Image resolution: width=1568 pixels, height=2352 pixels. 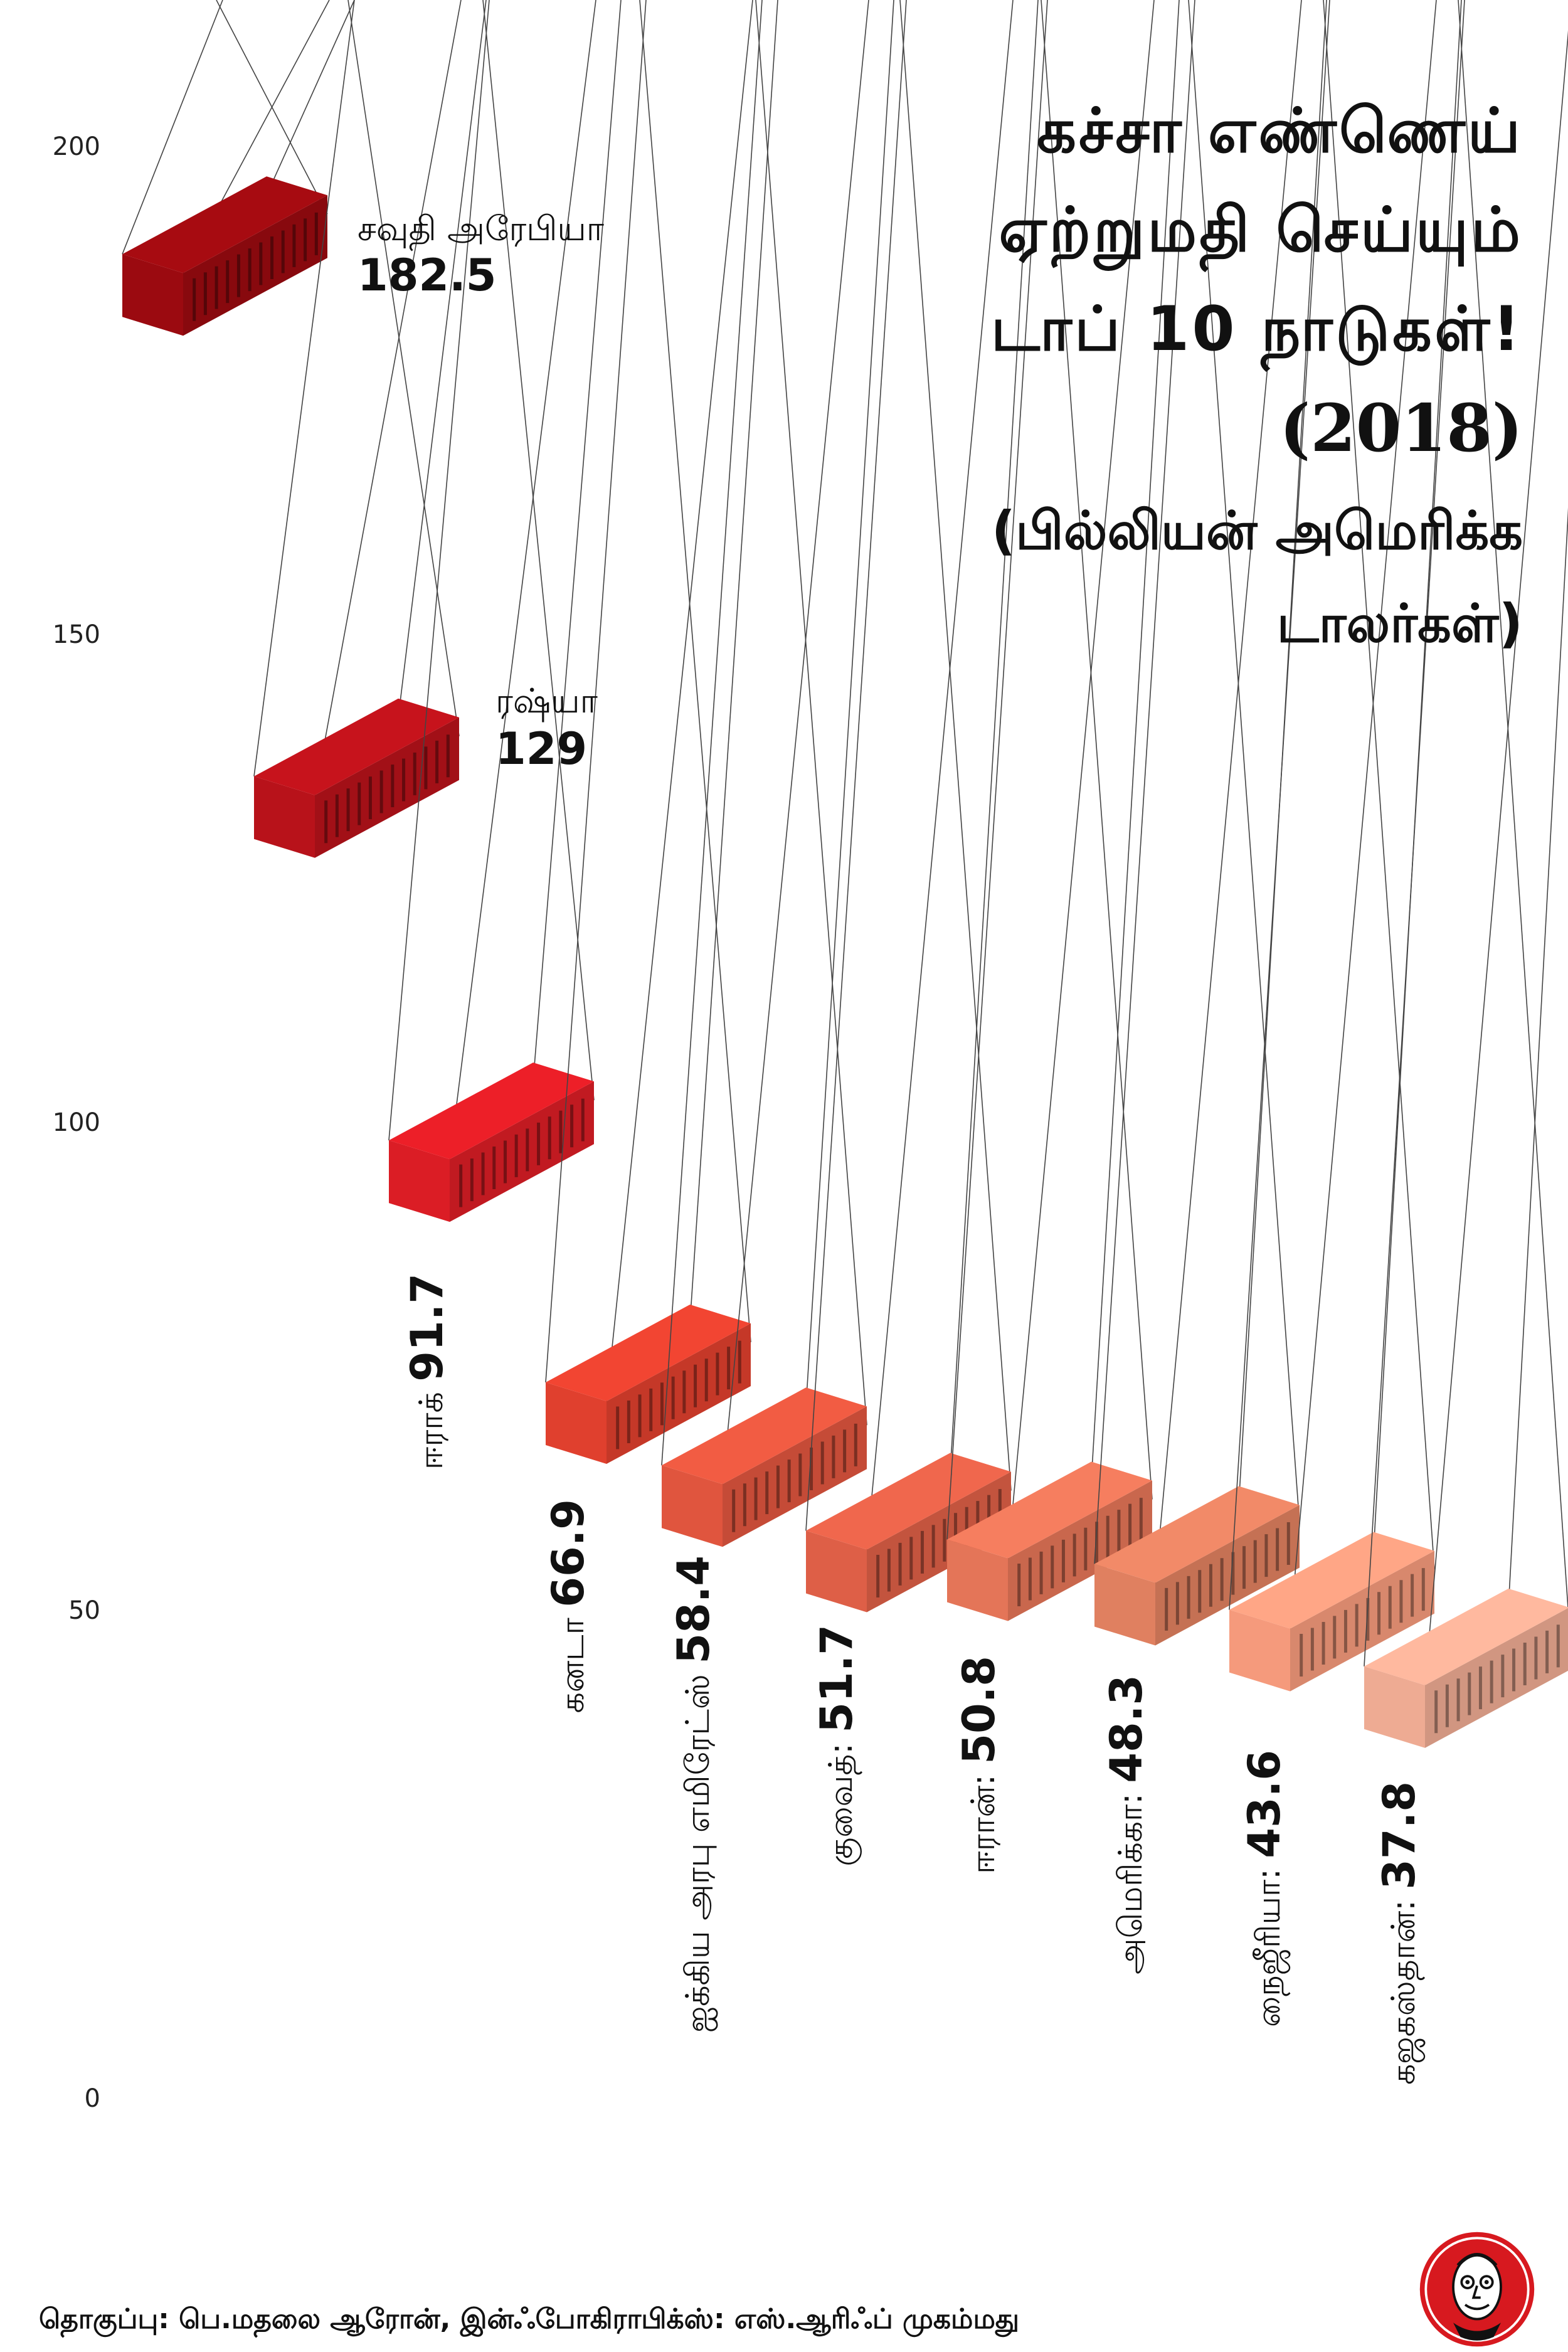 I want to click on category-value-label-6: குவைத்: 51.7, so click(x=836, y=1745).